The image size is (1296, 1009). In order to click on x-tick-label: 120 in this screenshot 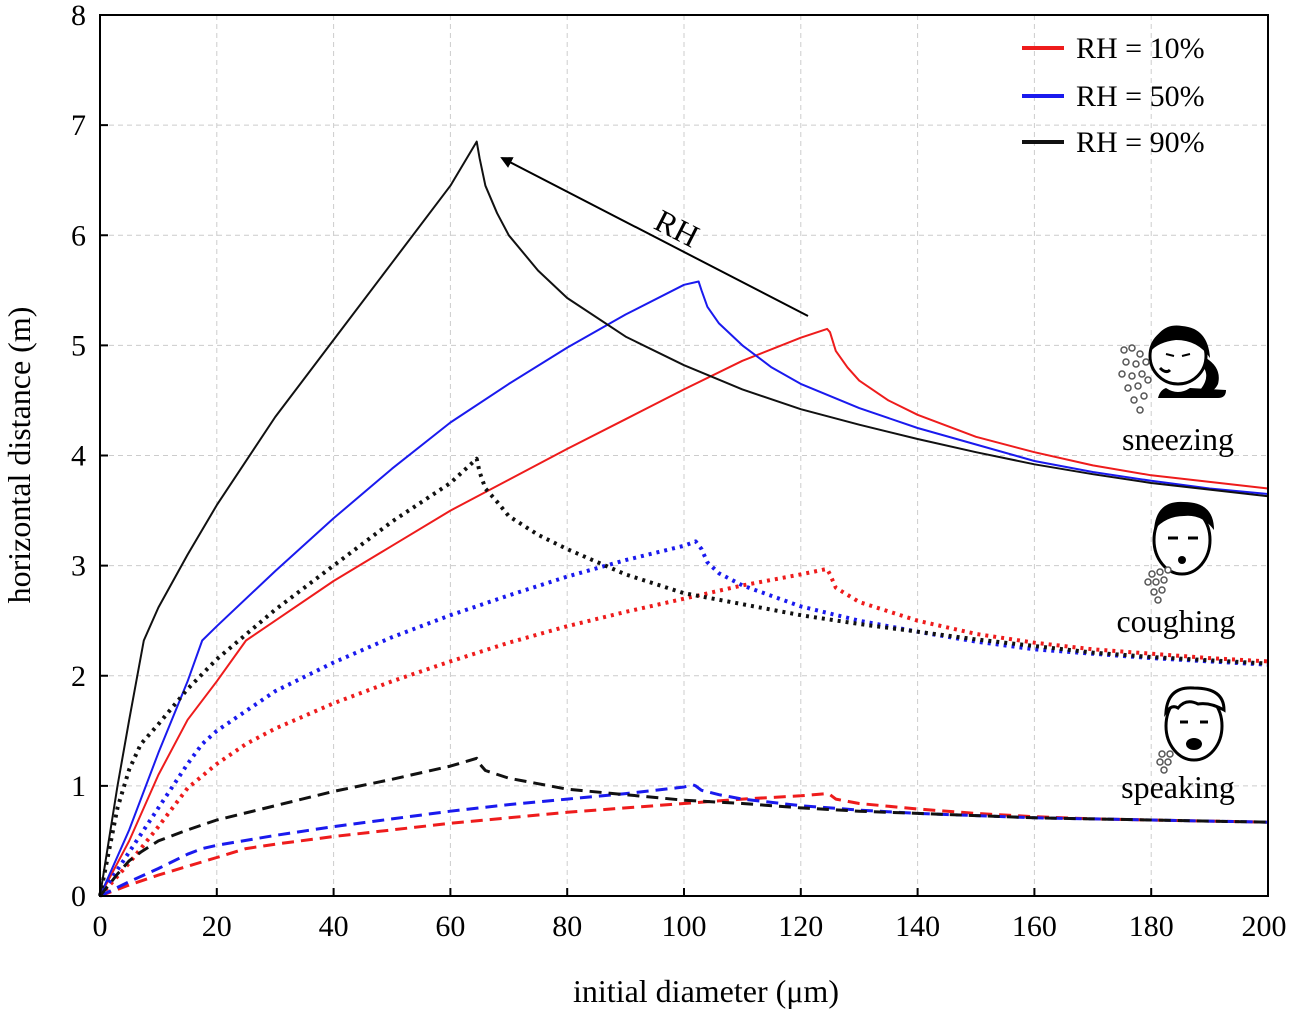, I will do `click(800, 926)`.